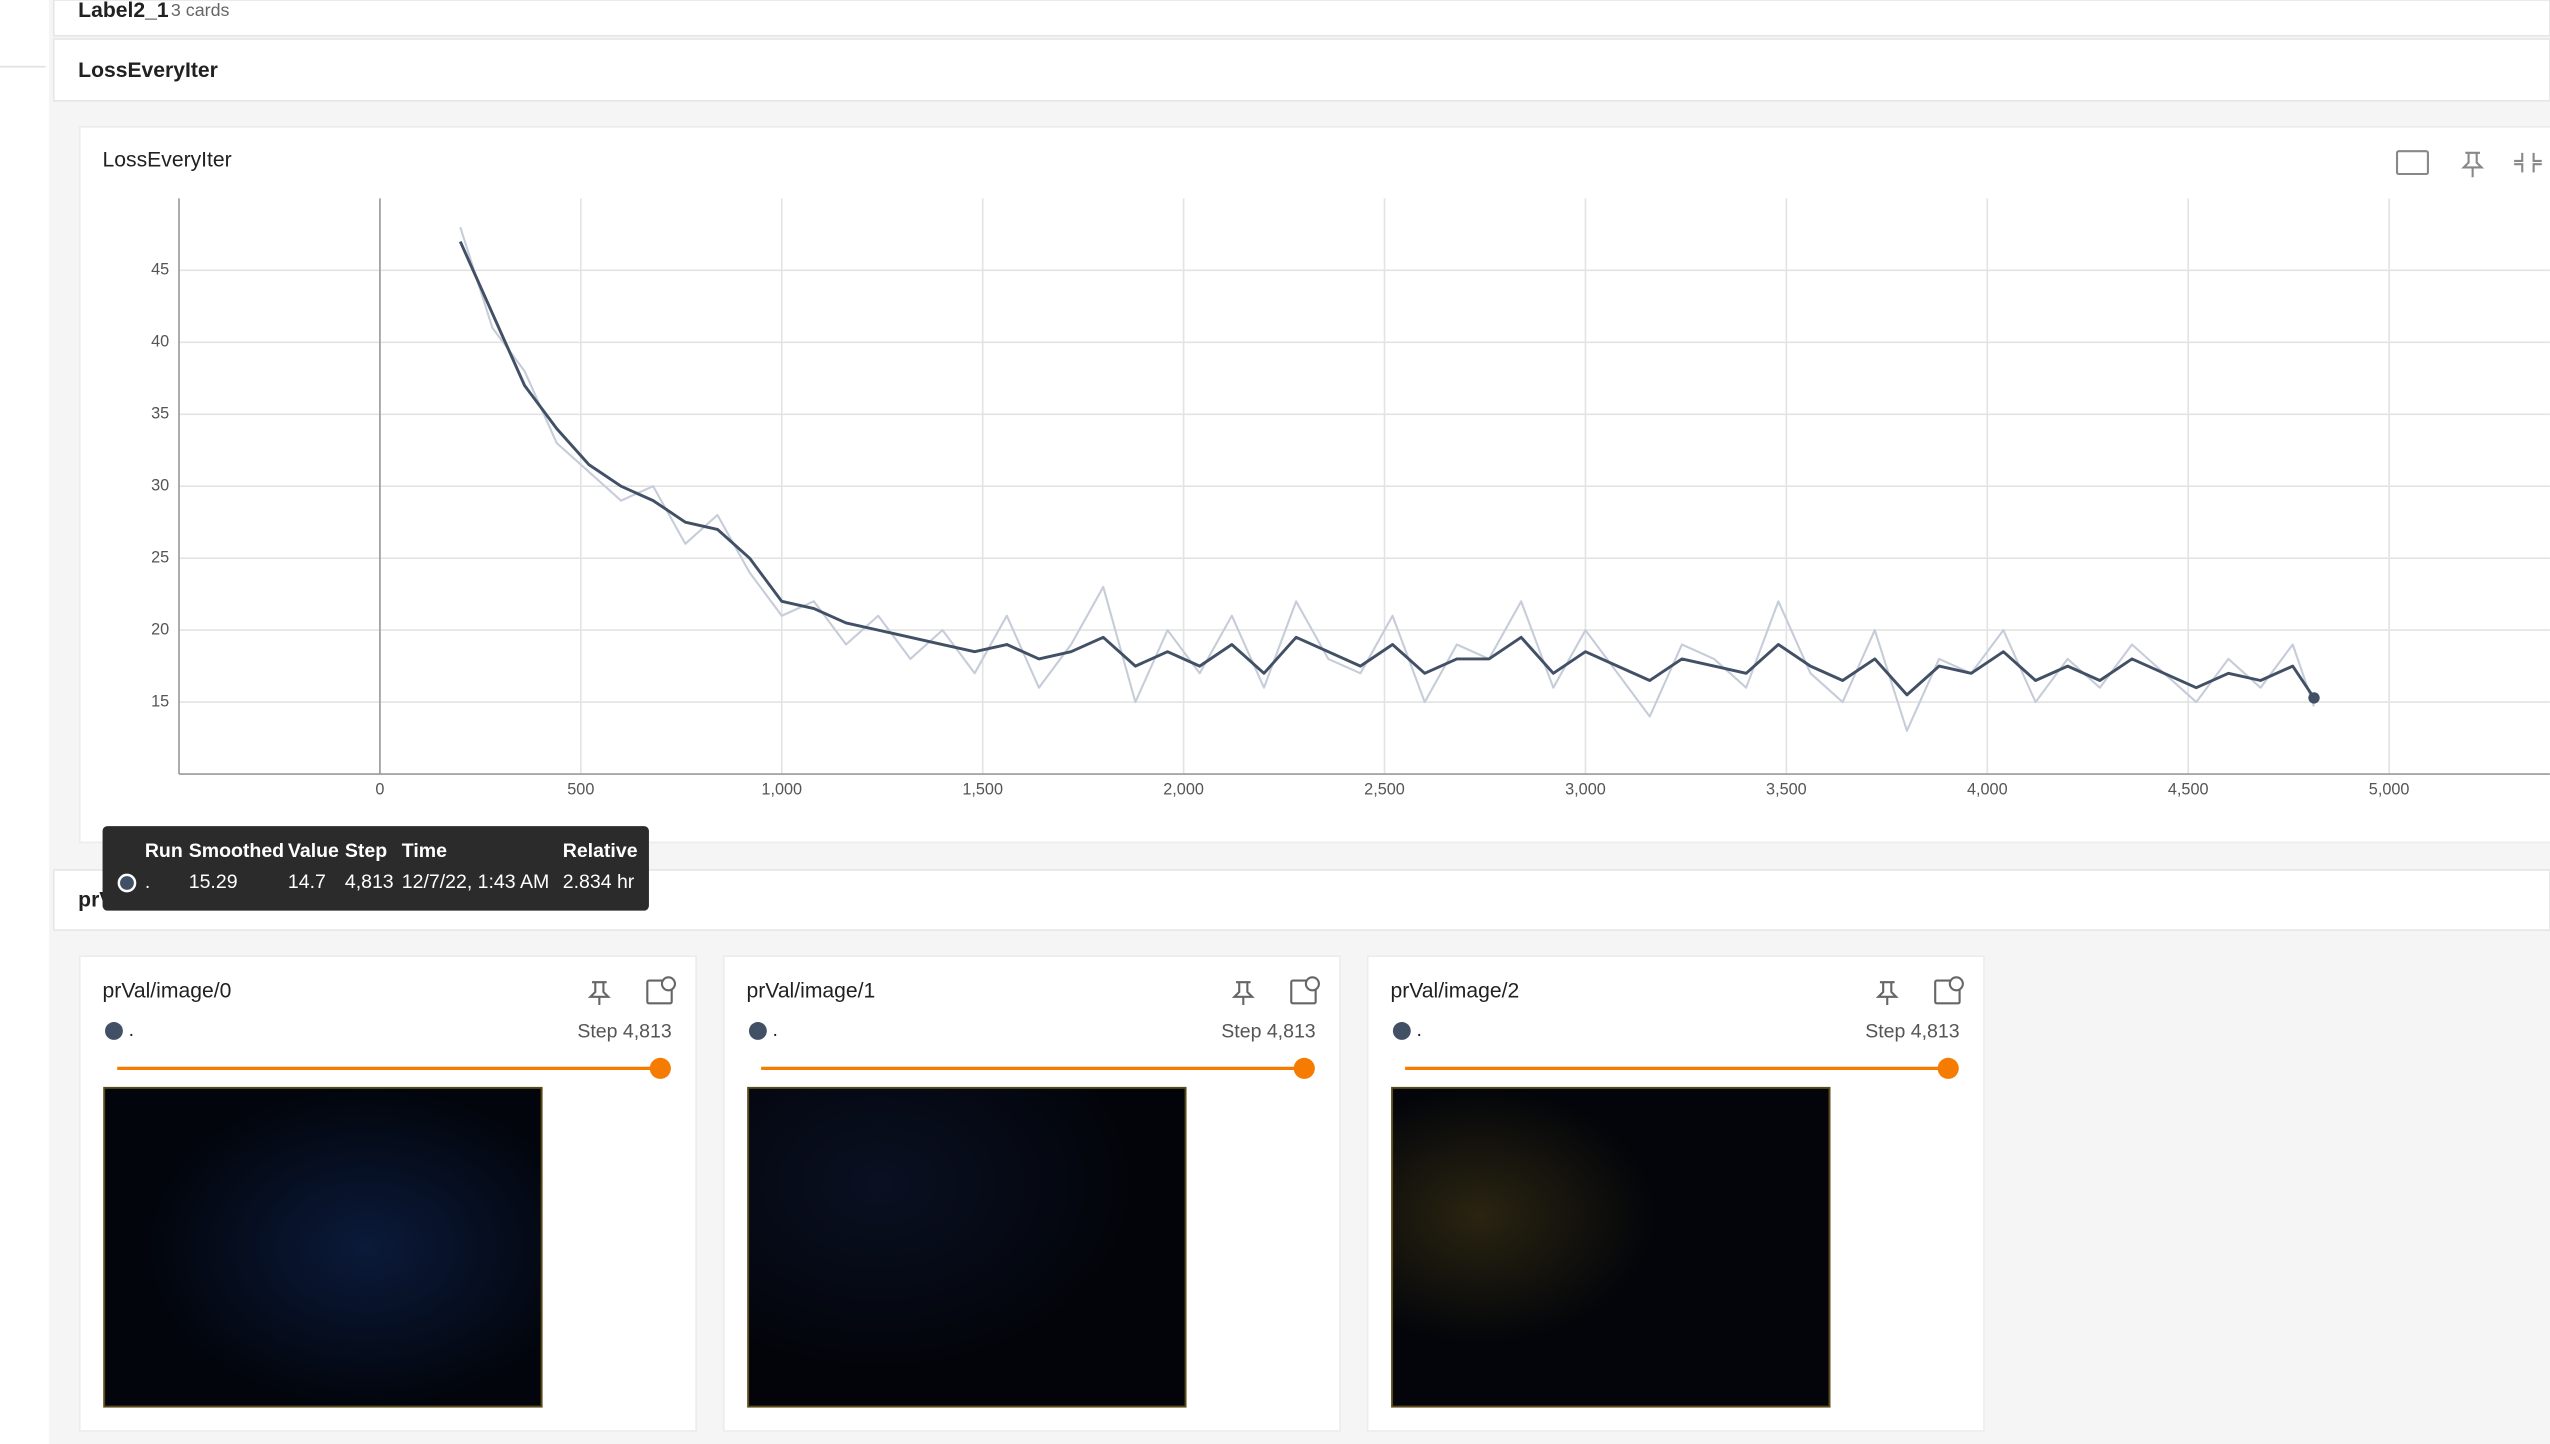 This screenshot has width=2550, height=1444. What do you see at coordinates (811, 991) in the screenshot?
I see `card-title: prVal/image/1` at bounding box center [811, 991].